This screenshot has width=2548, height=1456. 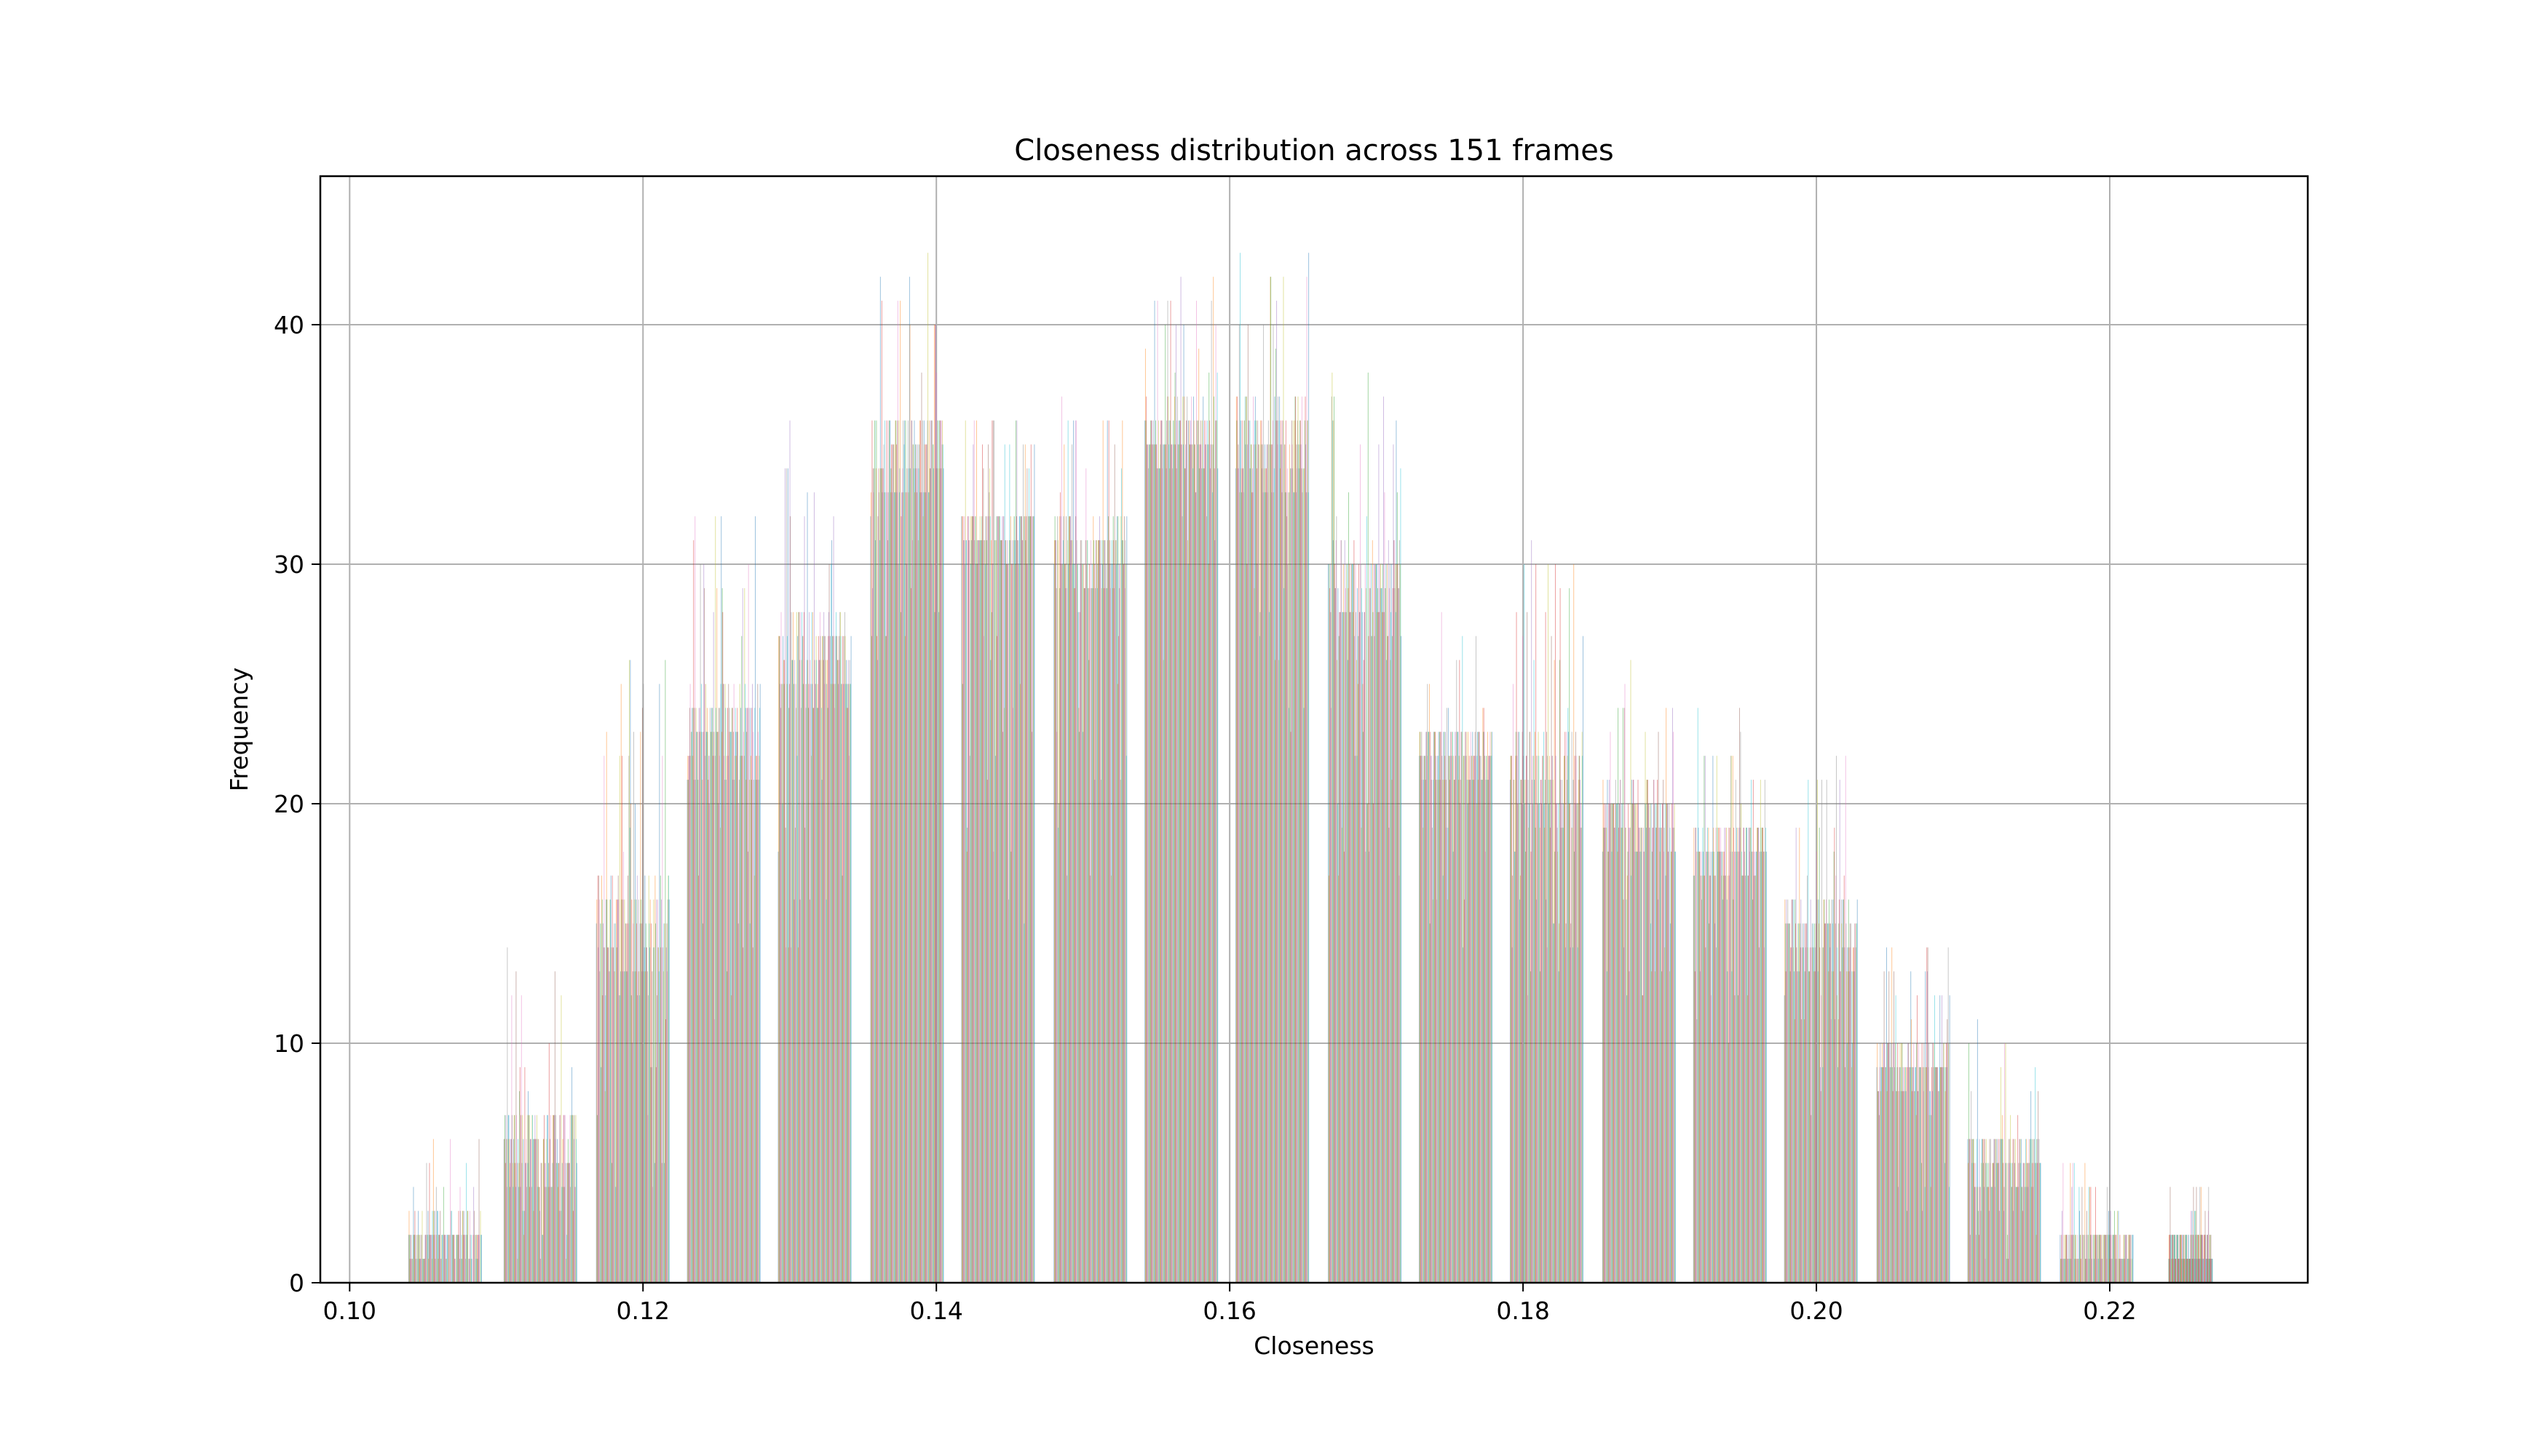 What do you see at coordinates (1314, 1346) in the screenshot?
I see `x-axis-label: Closeness` at bounding box center [1314, 1346].